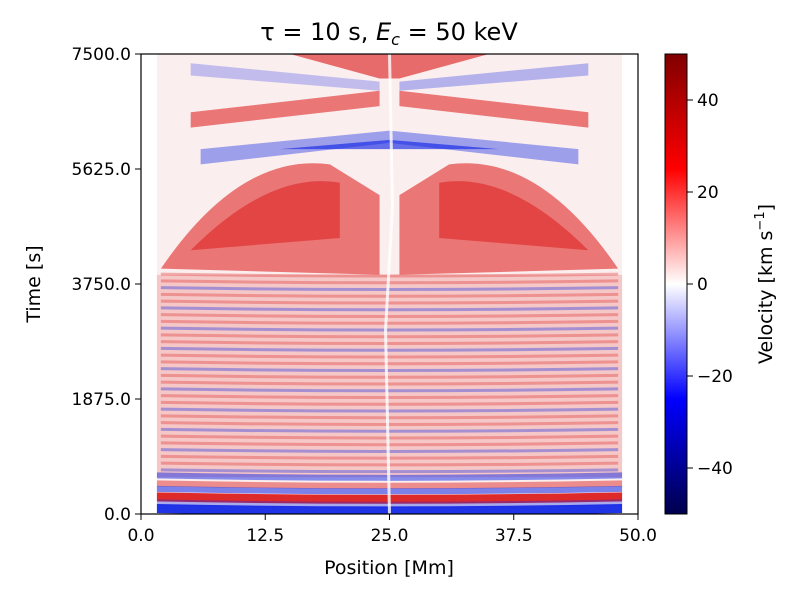  I want to click on blue-top-right, so click(494, 77).